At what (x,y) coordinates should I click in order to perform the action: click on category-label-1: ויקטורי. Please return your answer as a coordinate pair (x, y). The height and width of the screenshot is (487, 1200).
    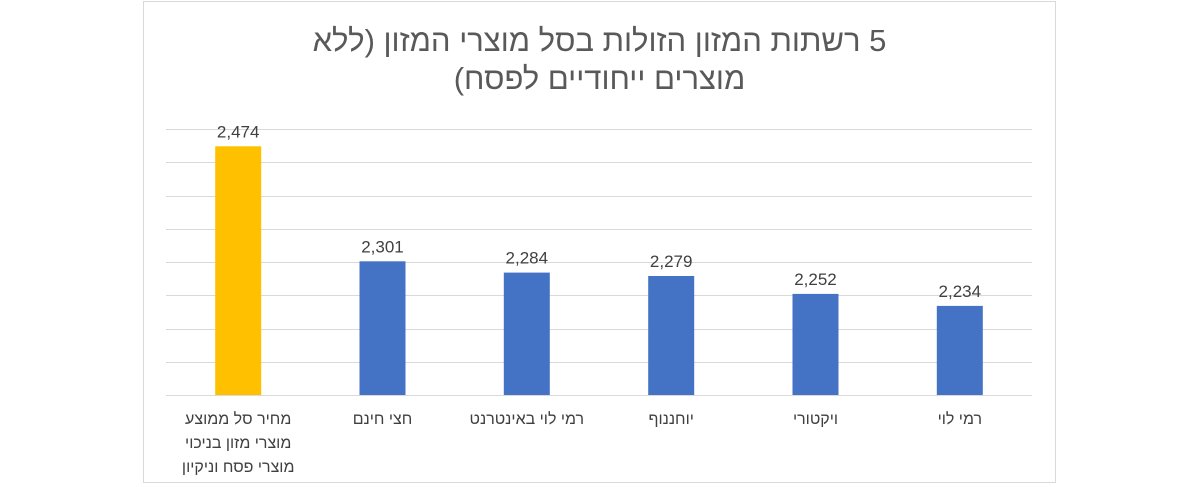
    Looking at the image, I should click on (816, 420).